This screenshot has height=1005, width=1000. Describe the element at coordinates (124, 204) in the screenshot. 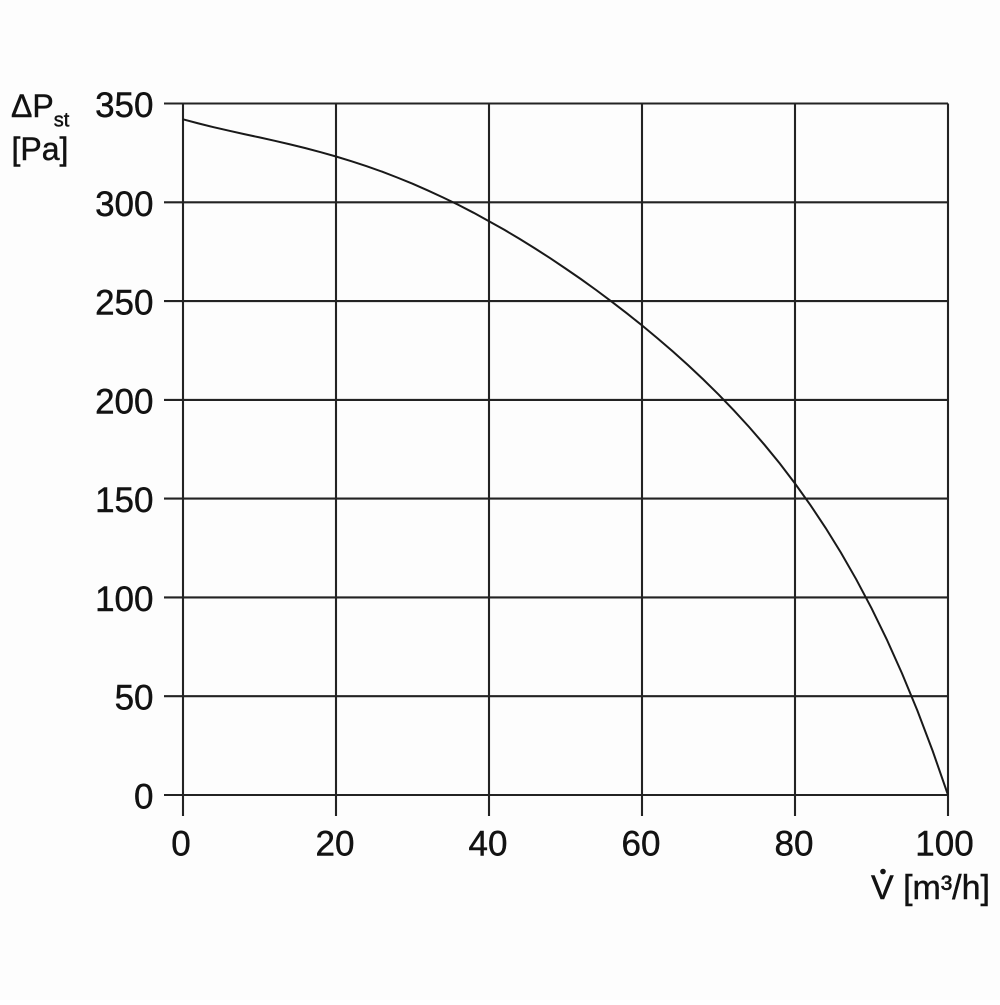

I see `svg-text: 300` at that location.